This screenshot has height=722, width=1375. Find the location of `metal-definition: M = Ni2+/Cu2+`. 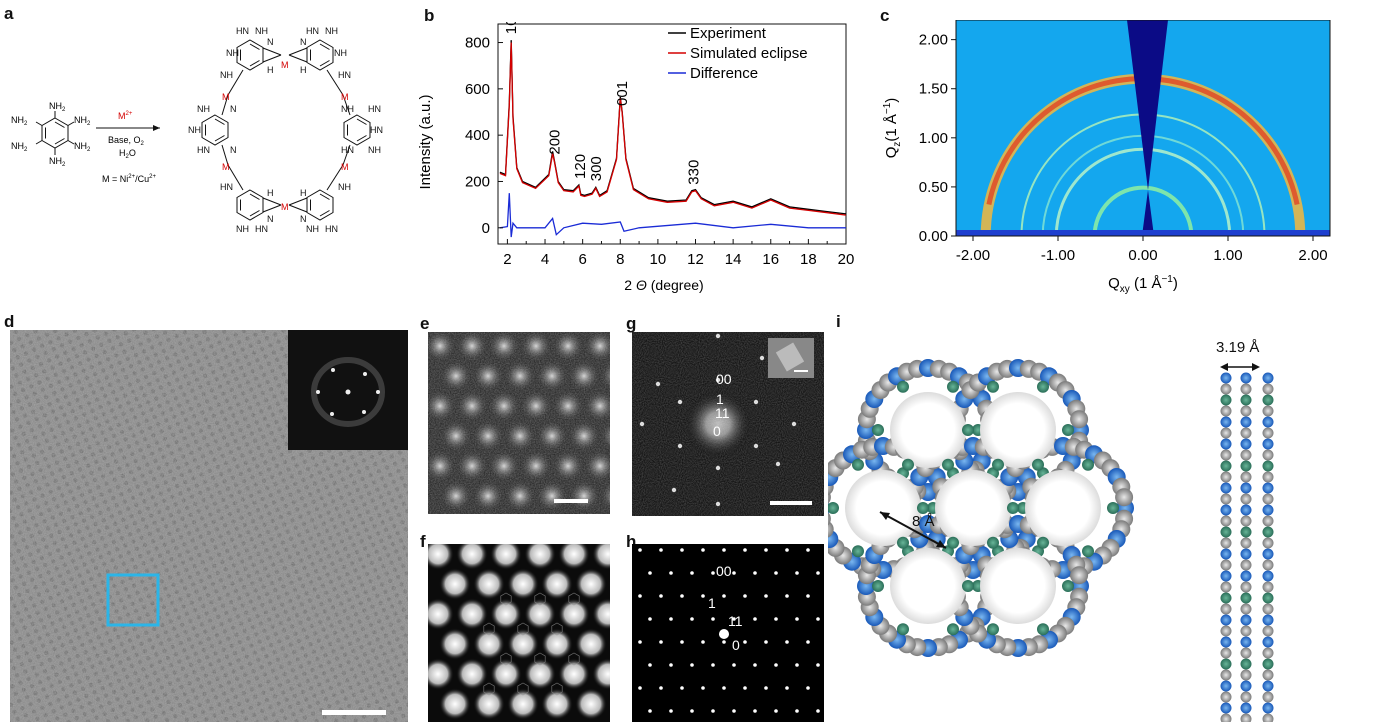

metal-definition: M = Ni2+/Cu2+ is located at coordinates (129, 179).